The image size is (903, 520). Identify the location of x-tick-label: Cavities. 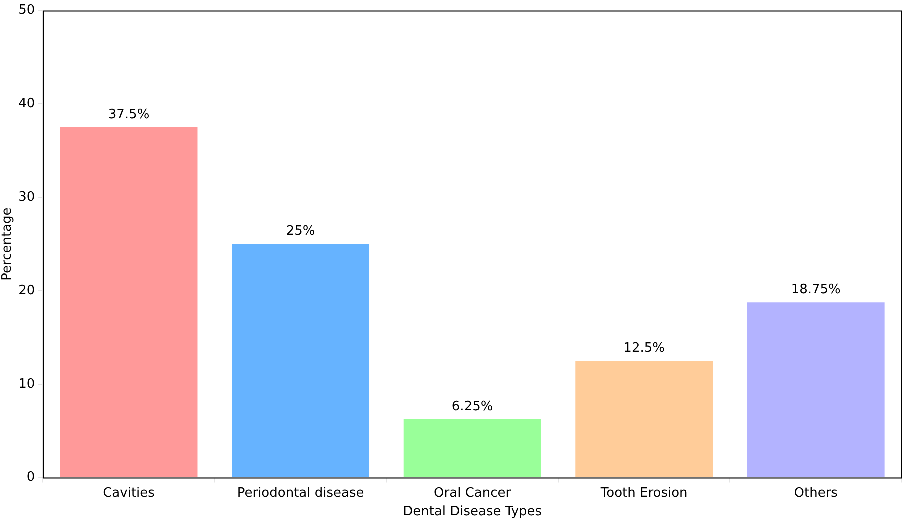
(129, 493).